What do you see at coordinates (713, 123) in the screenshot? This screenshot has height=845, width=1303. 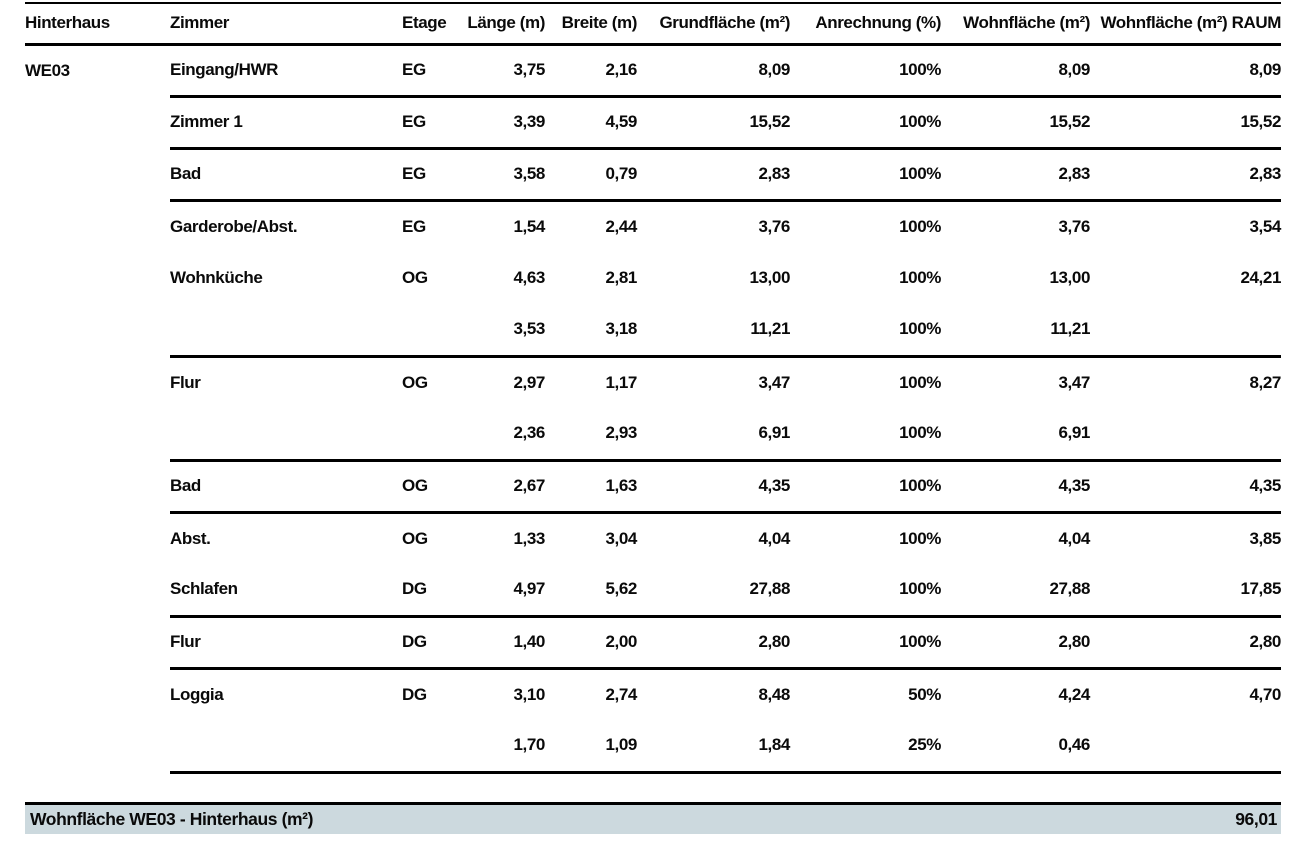 I see `cell-grundflaeche: 15,52` at bounding box center [713, 123].